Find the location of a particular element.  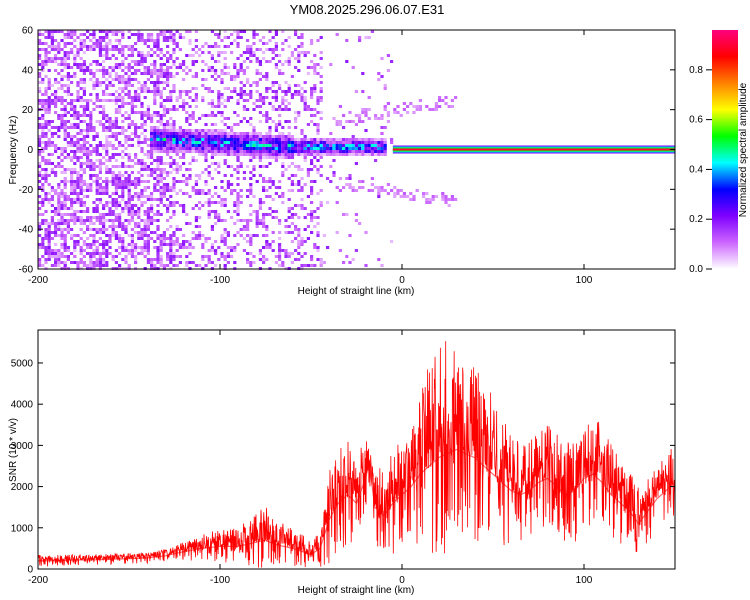

y-tick-label: 0 is located at coordinates (30, 570).